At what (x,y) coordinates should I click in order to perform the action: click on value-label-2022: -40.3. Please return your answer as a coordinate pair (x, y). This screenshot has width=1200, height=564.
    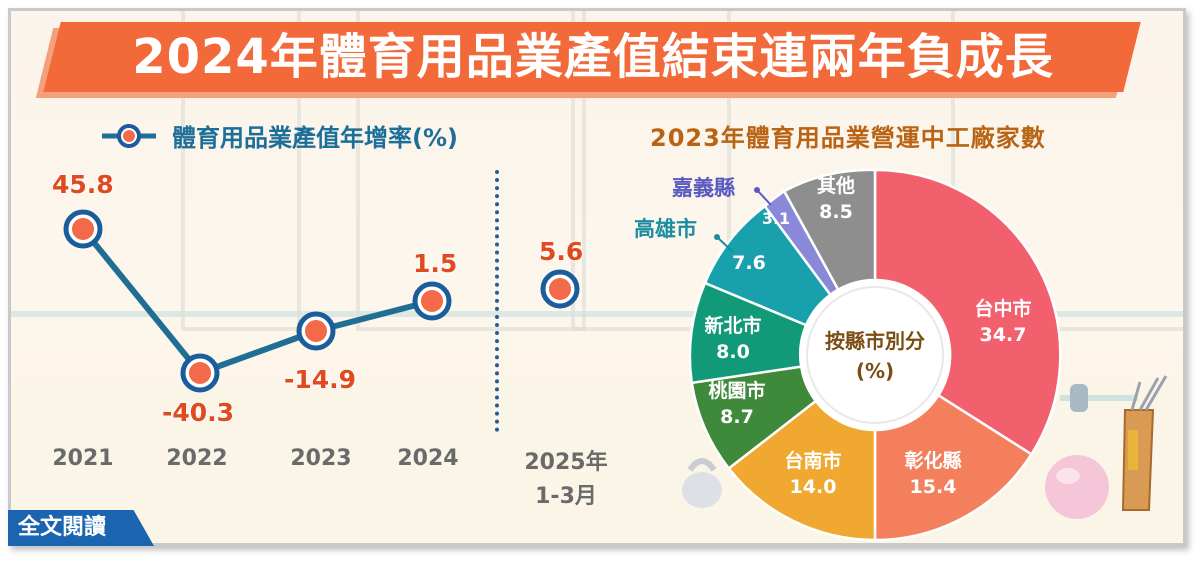
    Looking at the image, I should click on (198, 412).